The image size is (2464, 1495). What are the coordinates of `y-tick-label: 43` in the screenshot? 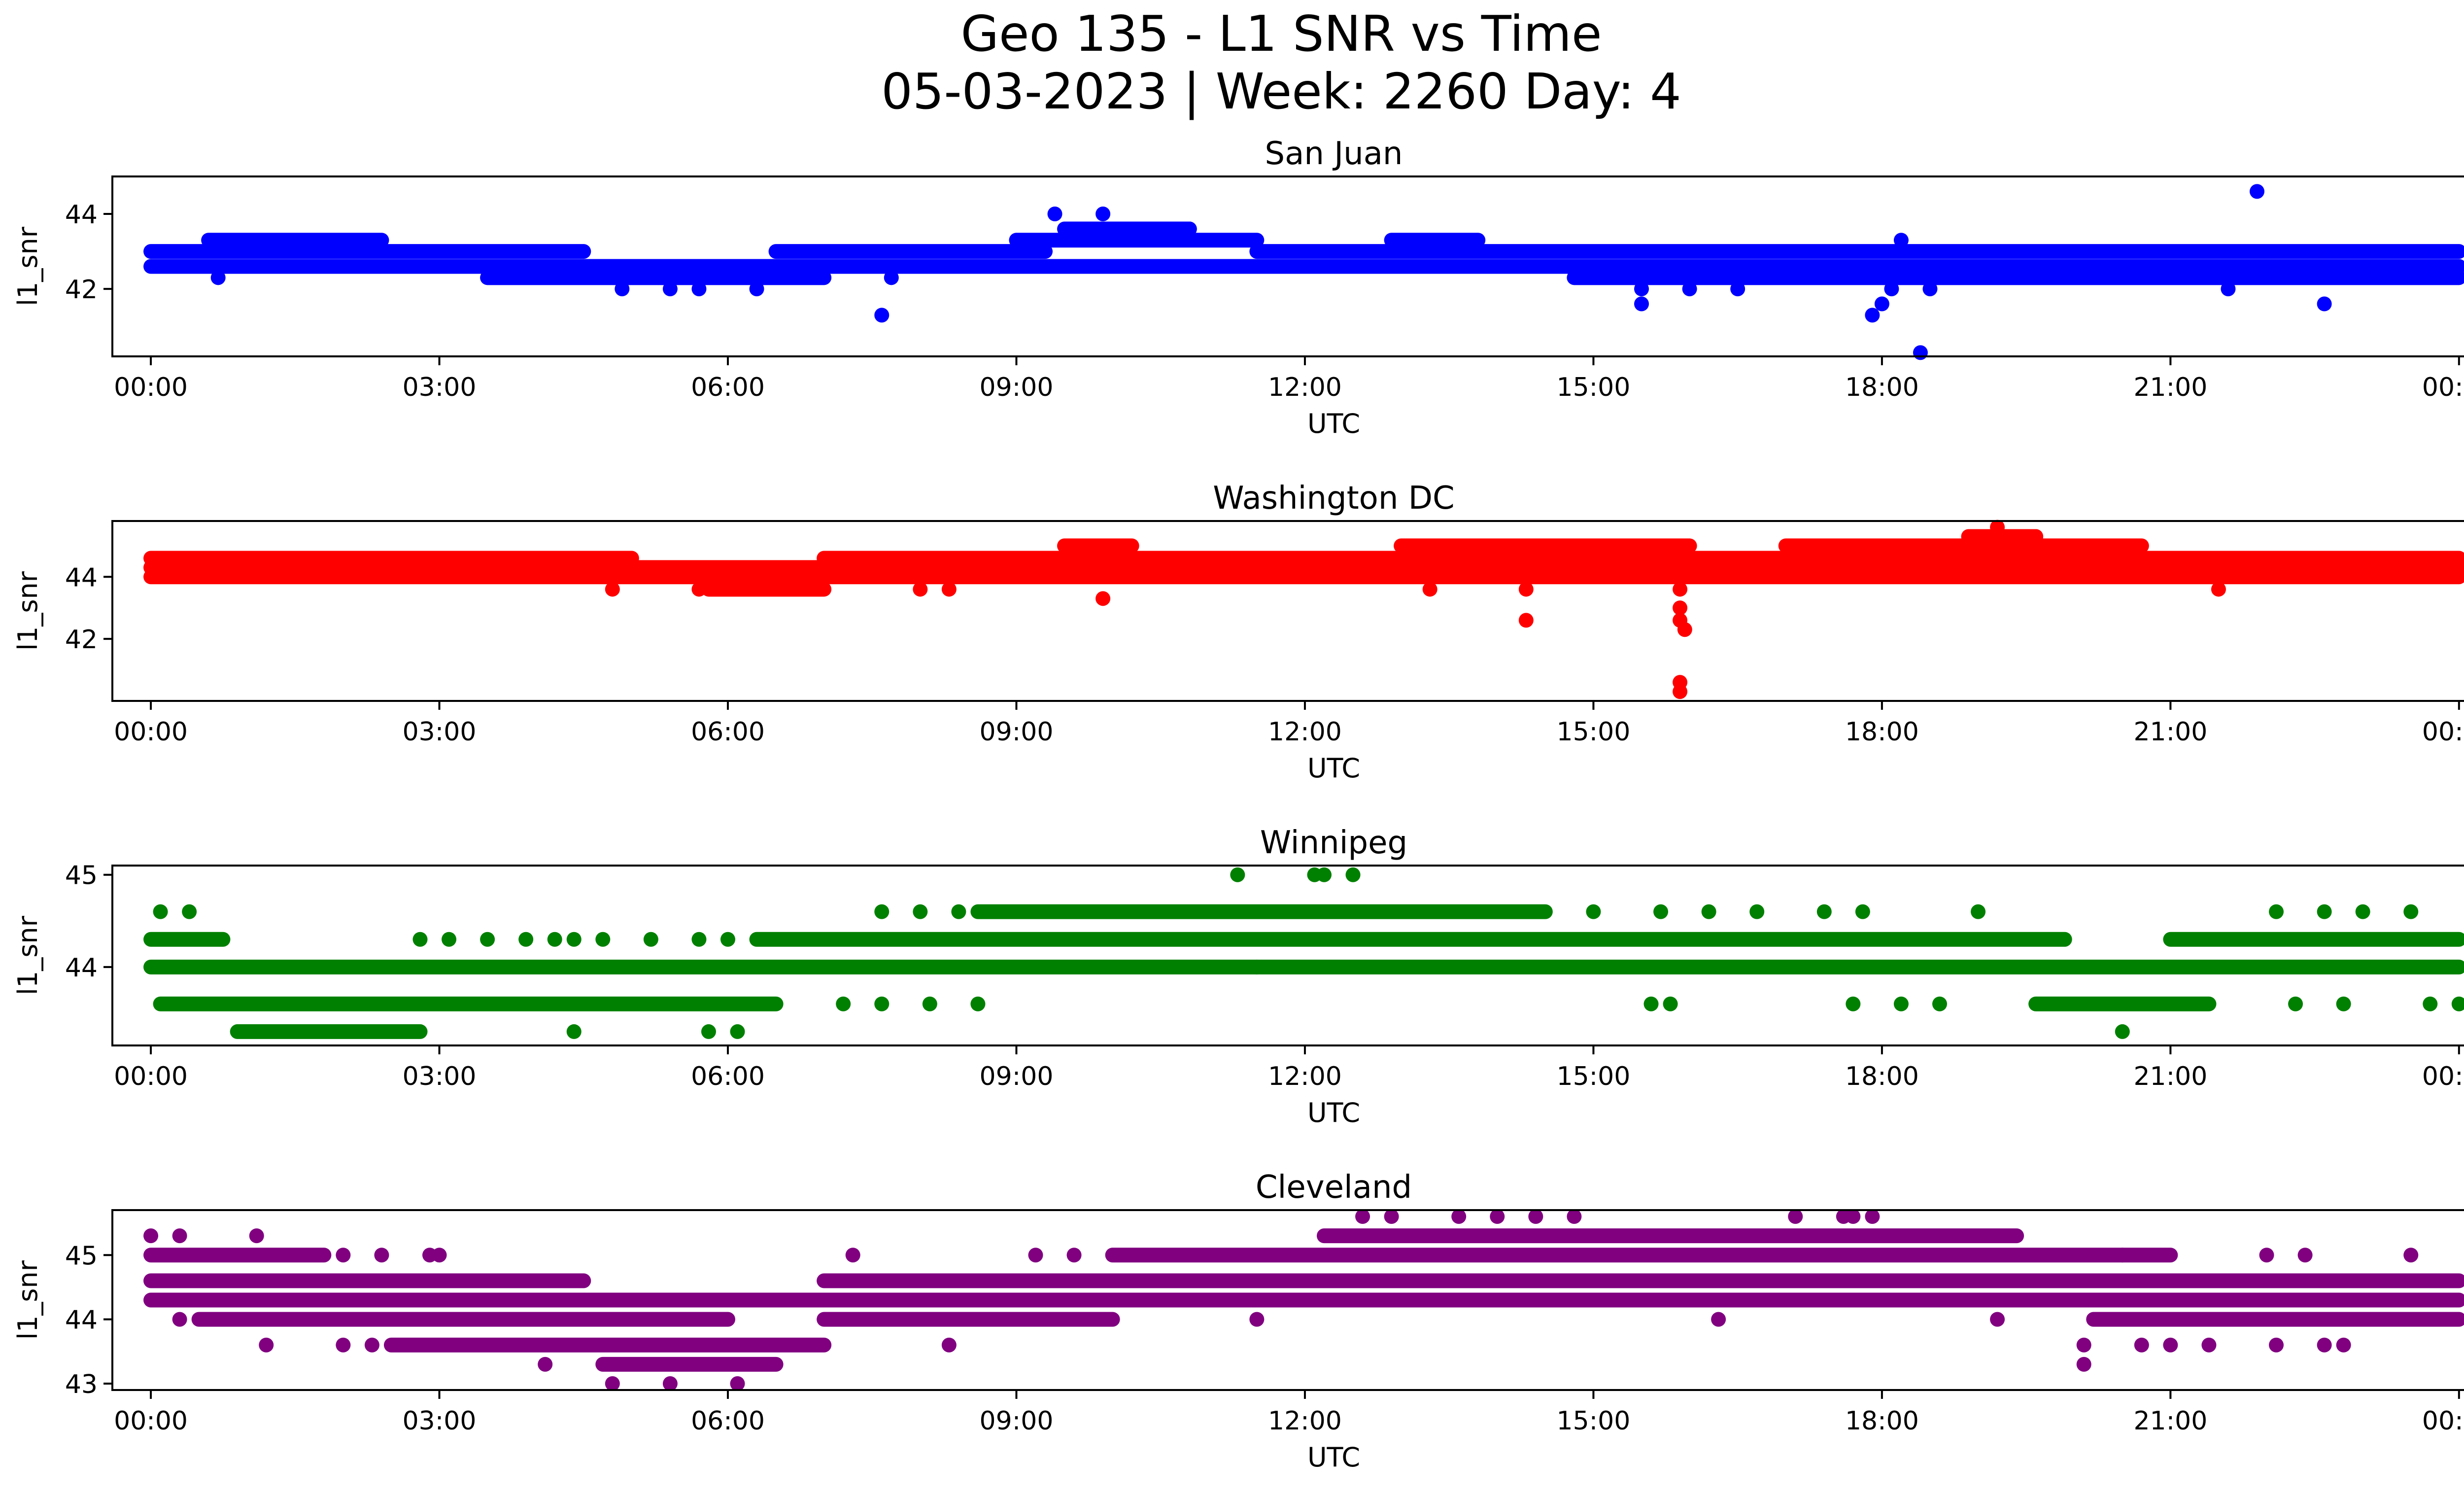 It's located at (81, 1384).